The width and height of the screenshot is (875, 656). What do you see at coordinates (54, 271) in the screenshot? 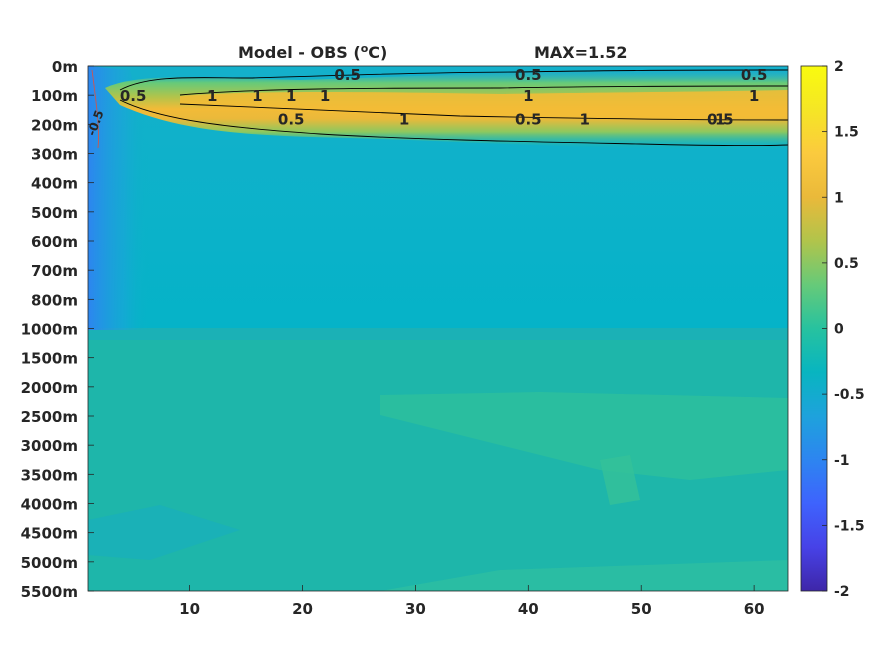
I see `y-tick-label: 700m` at bounding box center [54, 271].